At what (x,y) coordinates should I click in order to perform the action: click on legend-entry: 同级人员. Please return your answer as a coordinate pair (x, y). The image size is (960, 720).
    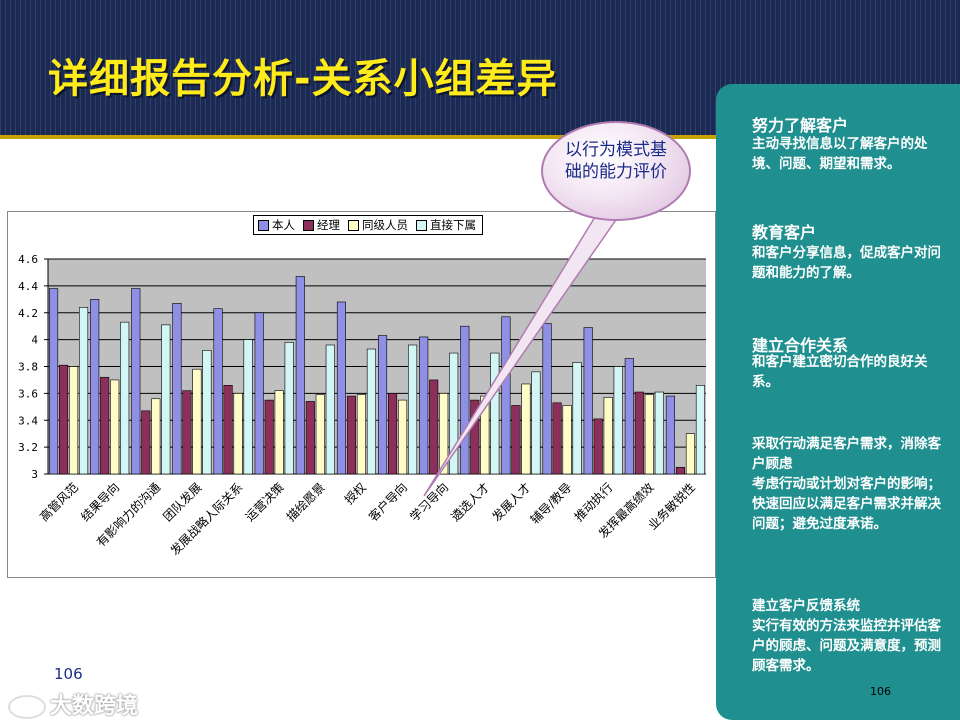
    Looking at the image, I should click on (378, 225).